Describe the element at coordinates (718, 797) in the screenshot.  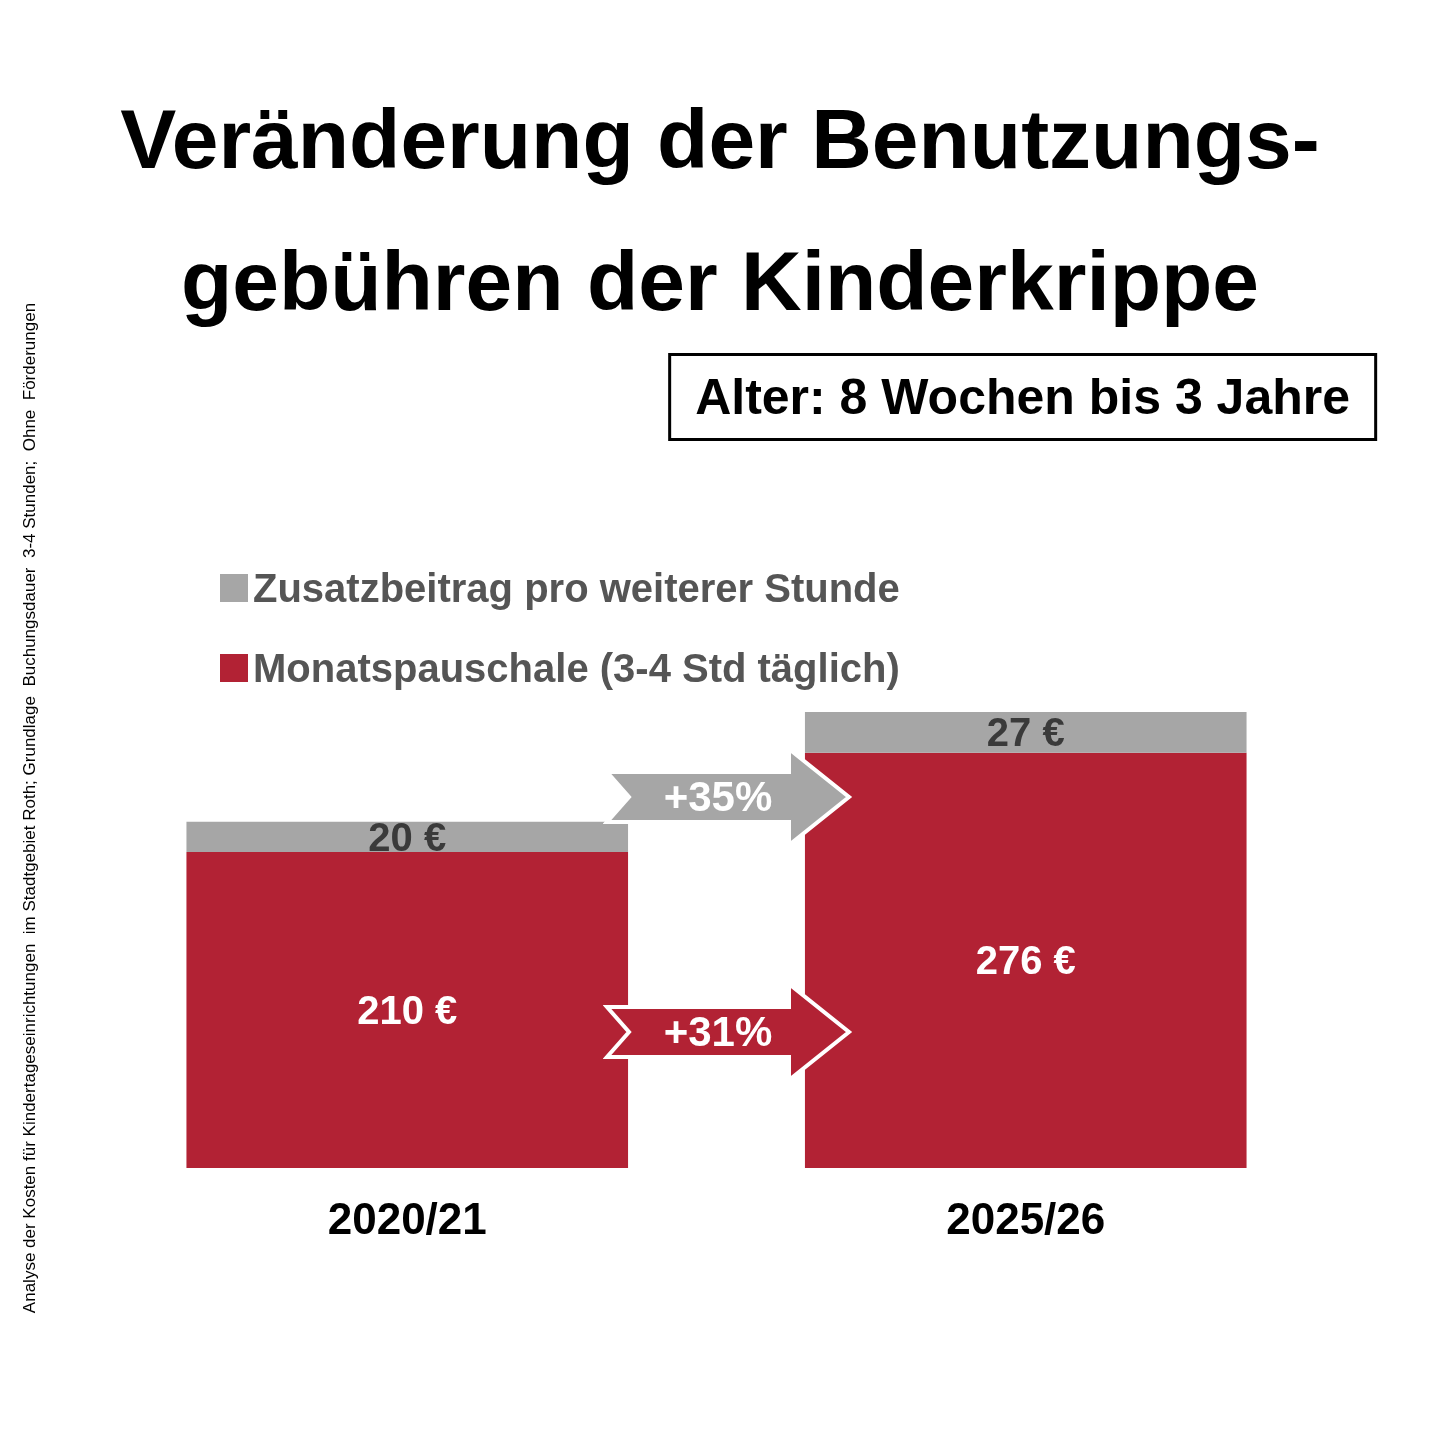
I see `annotation: +35%` at that location.